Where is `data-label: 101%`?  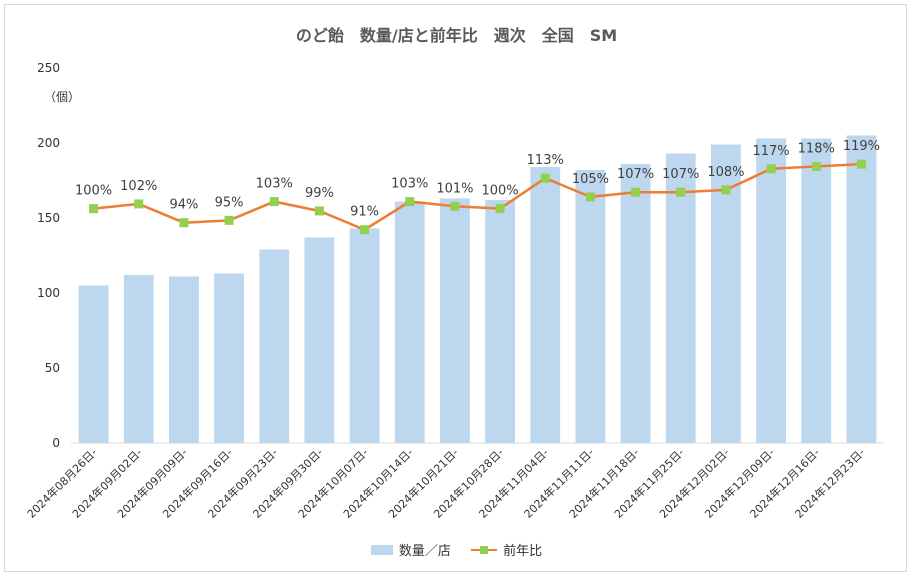 data-label: 101% is located at coordinates (454, 188).